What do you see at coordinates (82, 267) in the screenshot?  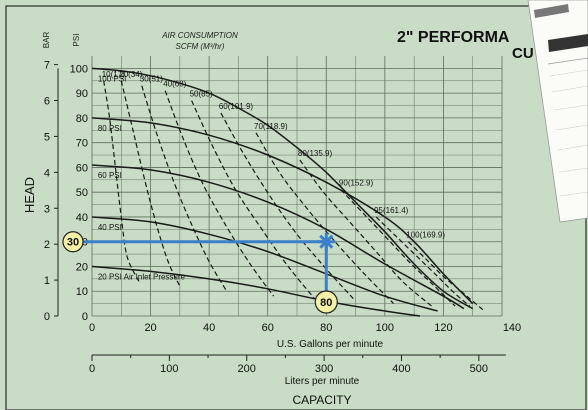 I see `y-psi-tick-label: 20` at bounding box center [82, 267].